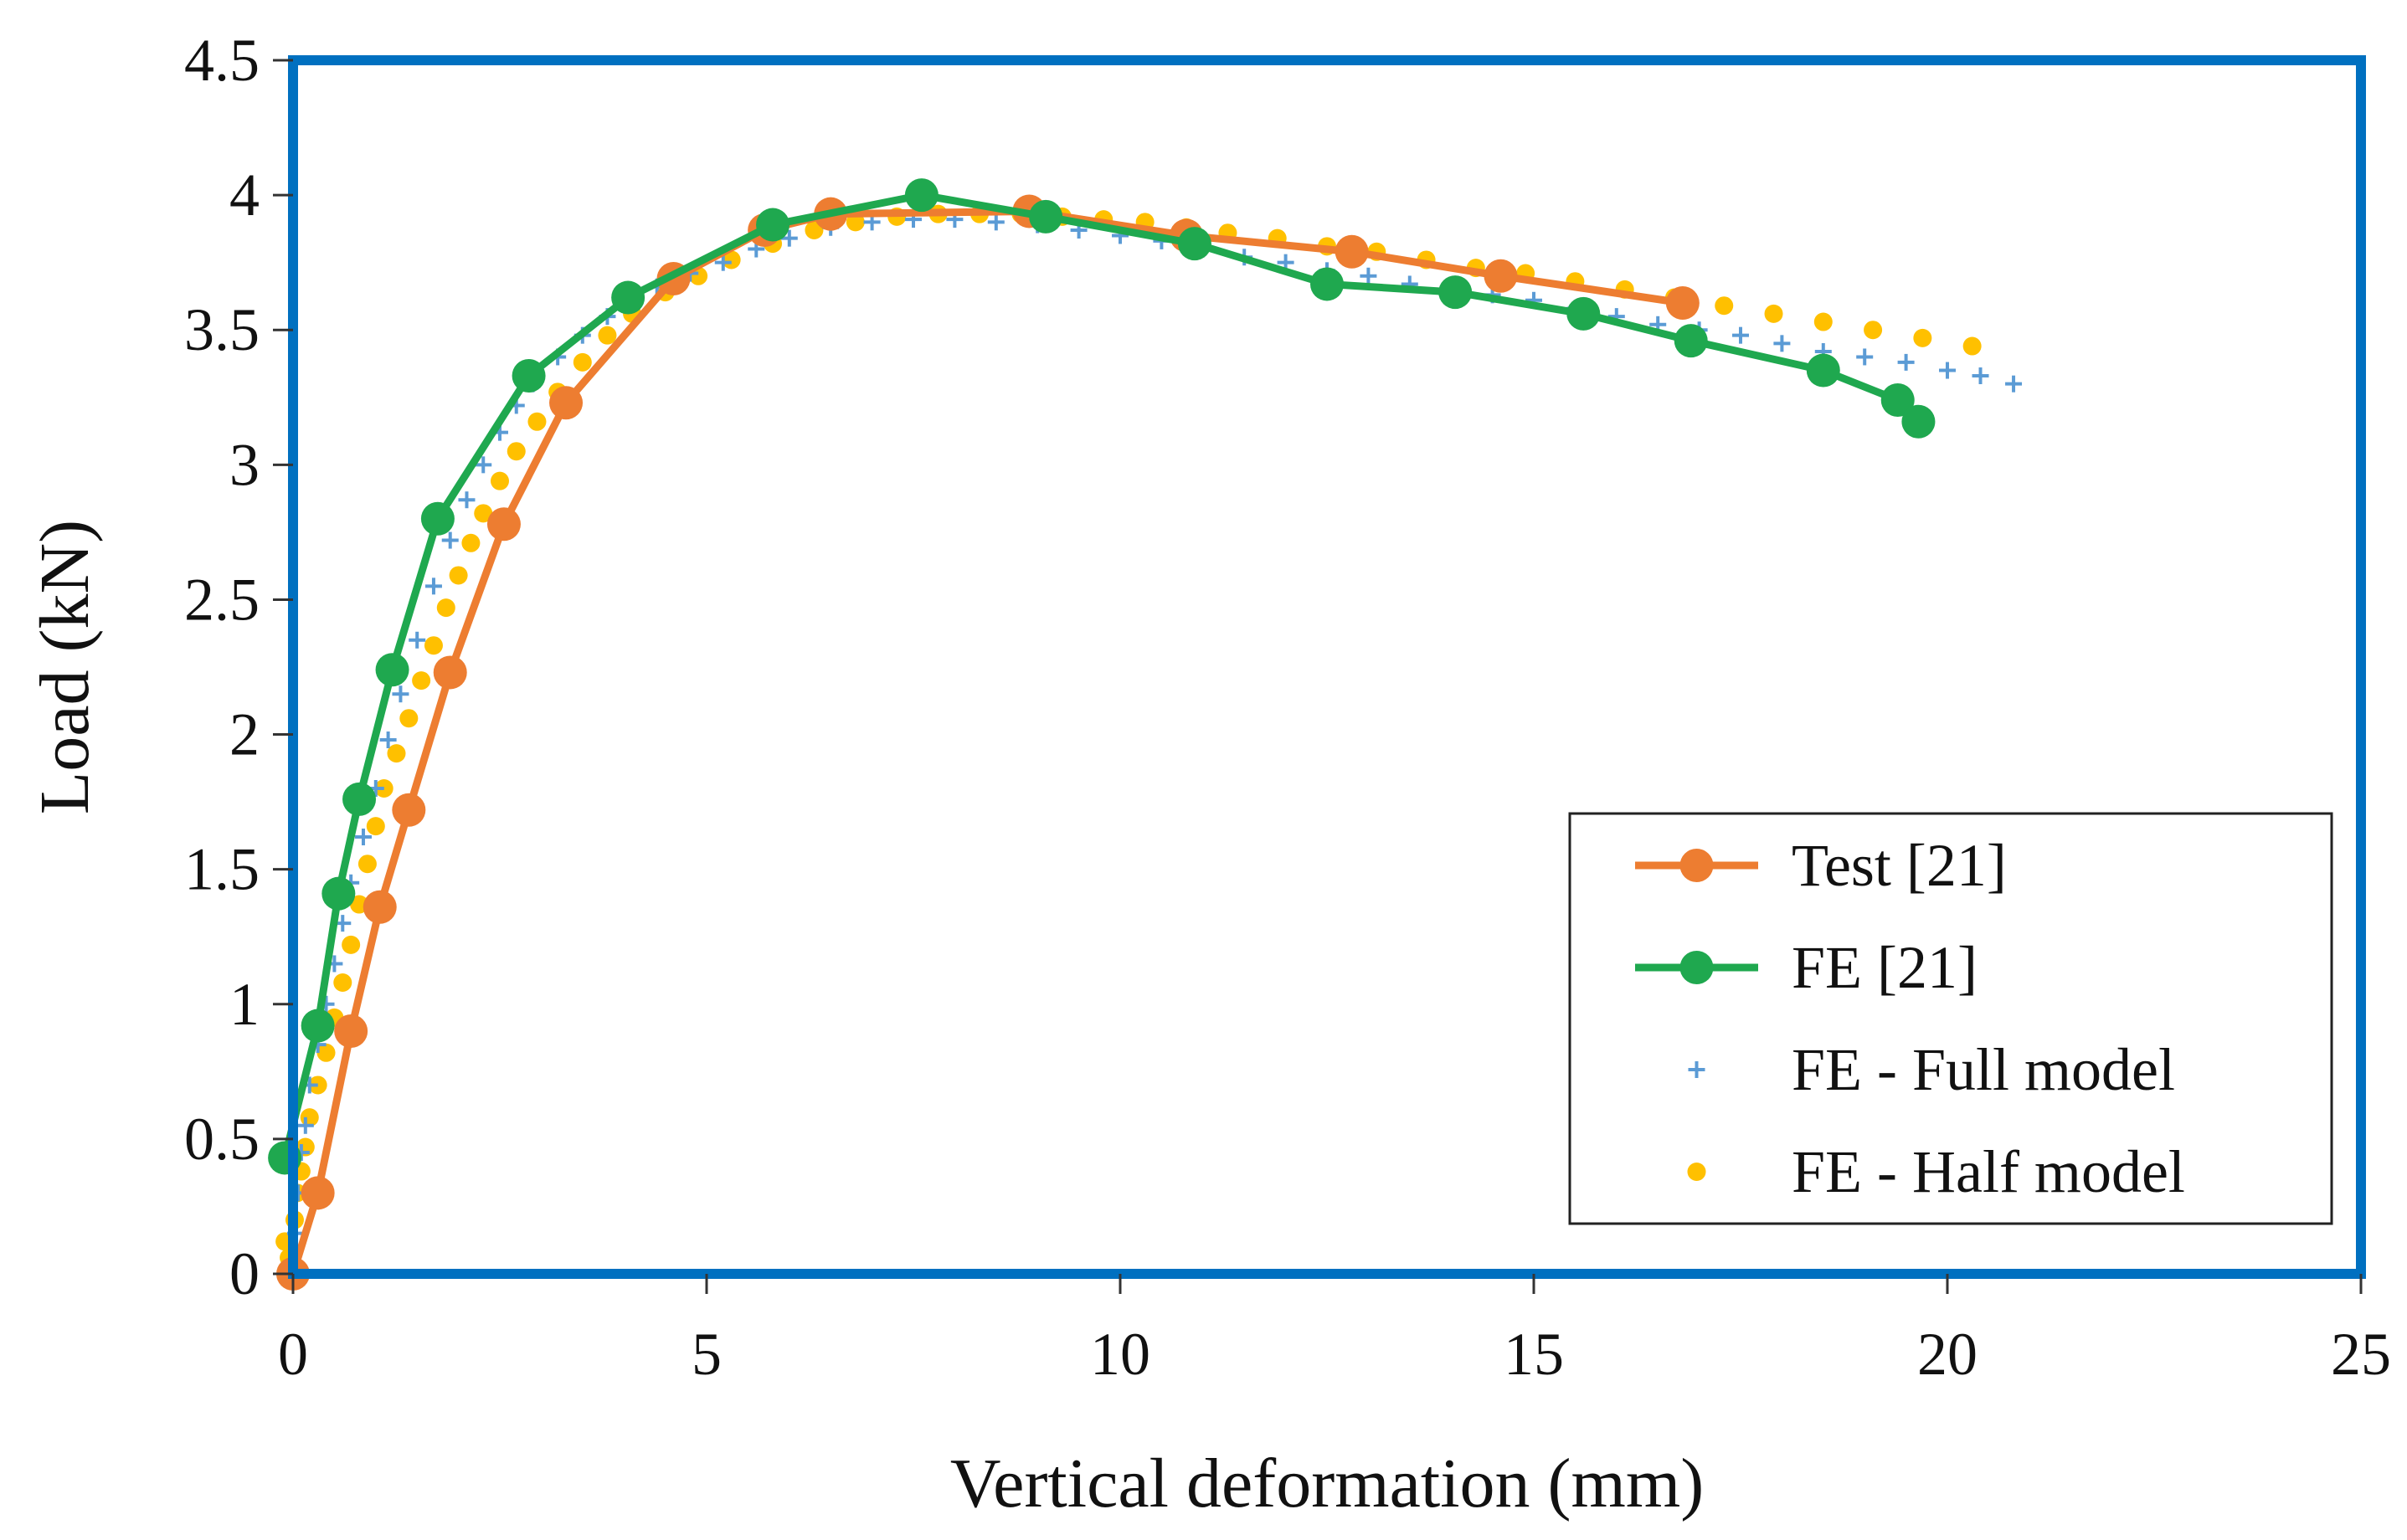 This screenshot has width=2407, height=1540. What do you see at coordinates (1120, 1354) in the screenshot?
I see `x-tick-label: 10` at bounding box center [1120, 1354].